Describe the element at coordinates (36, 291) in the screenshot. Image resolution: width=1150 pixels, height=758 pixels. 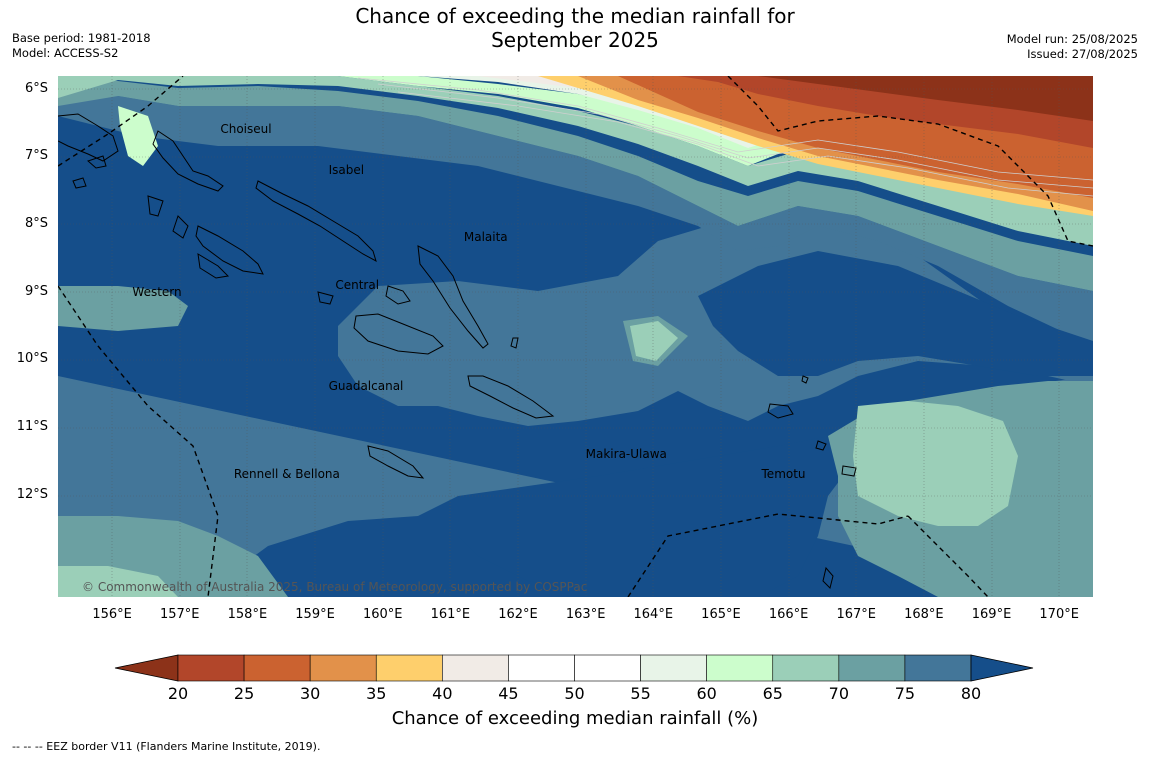
I see `latitude-tick-label: 9°S` at that location.